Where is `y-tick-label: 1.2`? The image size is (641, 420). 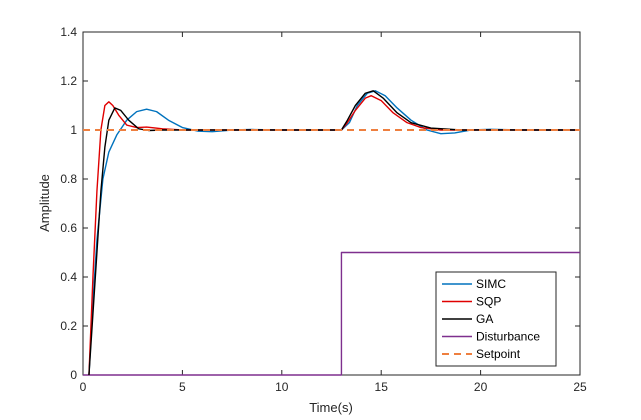
y-tick-label: 1.2 is located at coordinates (68, 81).